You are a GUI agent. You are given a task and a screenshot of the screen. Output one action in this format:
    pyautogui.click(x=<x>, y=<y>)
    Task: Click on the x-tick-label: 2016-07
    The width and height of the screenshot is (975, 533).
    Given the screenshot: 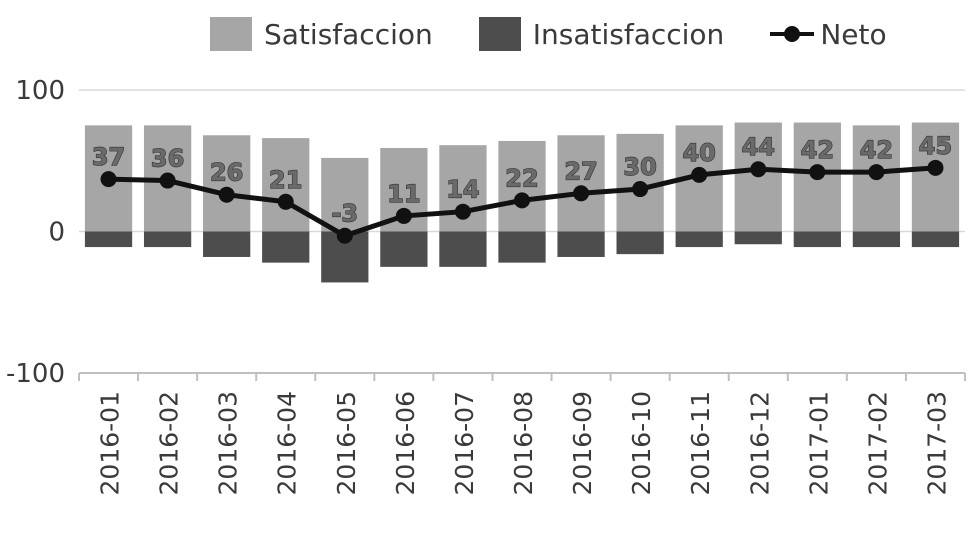 What is the action you would take?
    pyautogui.click(x=464, y=443)
    